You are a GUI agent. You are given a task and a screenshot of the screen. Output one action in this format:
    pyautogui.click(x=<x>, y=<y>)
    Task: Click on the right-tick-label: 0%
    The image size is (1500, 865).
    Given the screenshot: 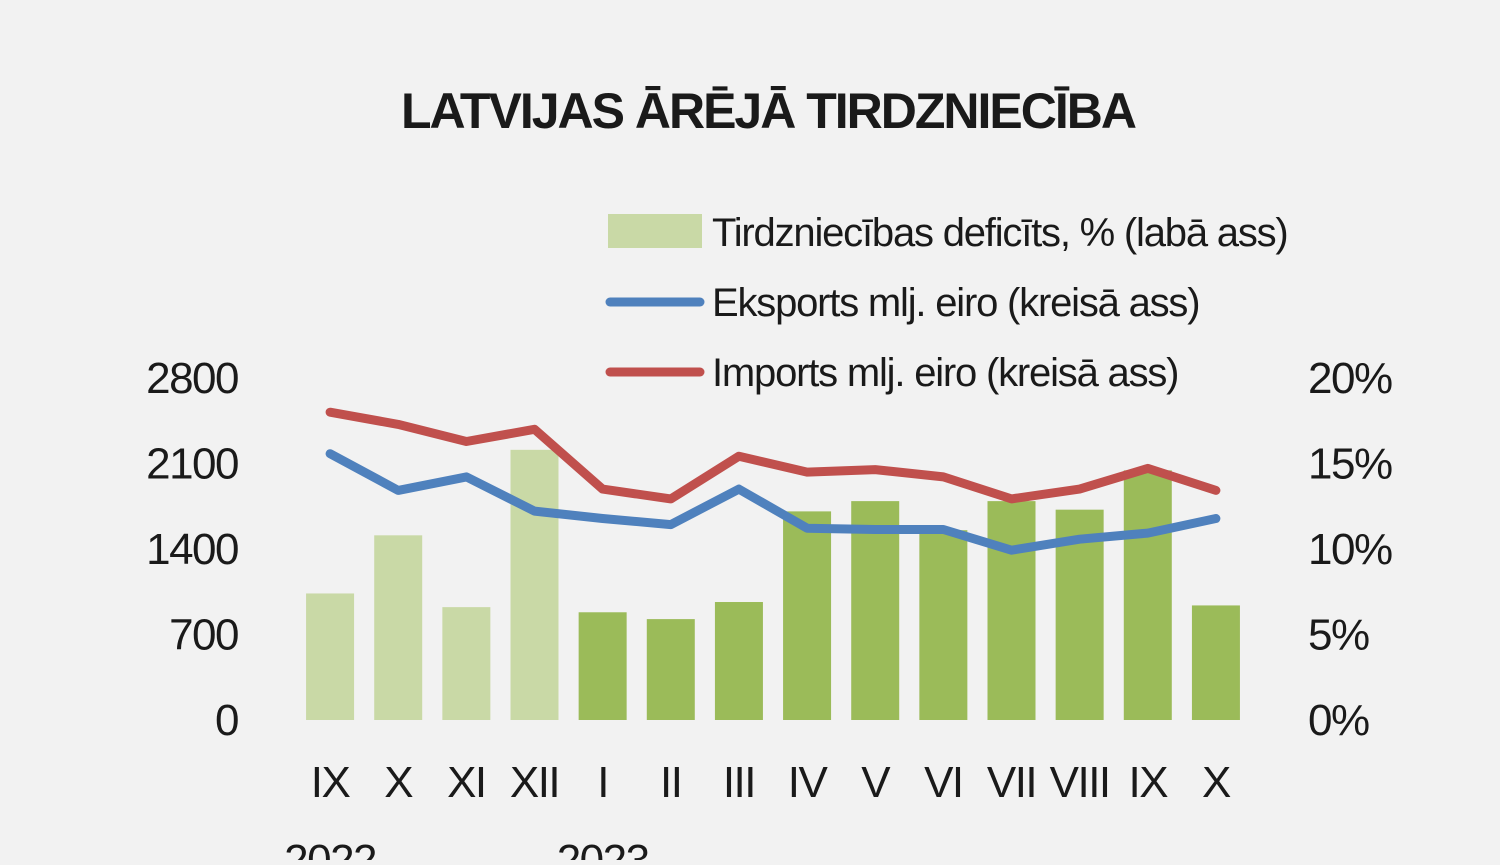 What is the action you would take?
    pyautogui.click(x=1338, y=720)
    